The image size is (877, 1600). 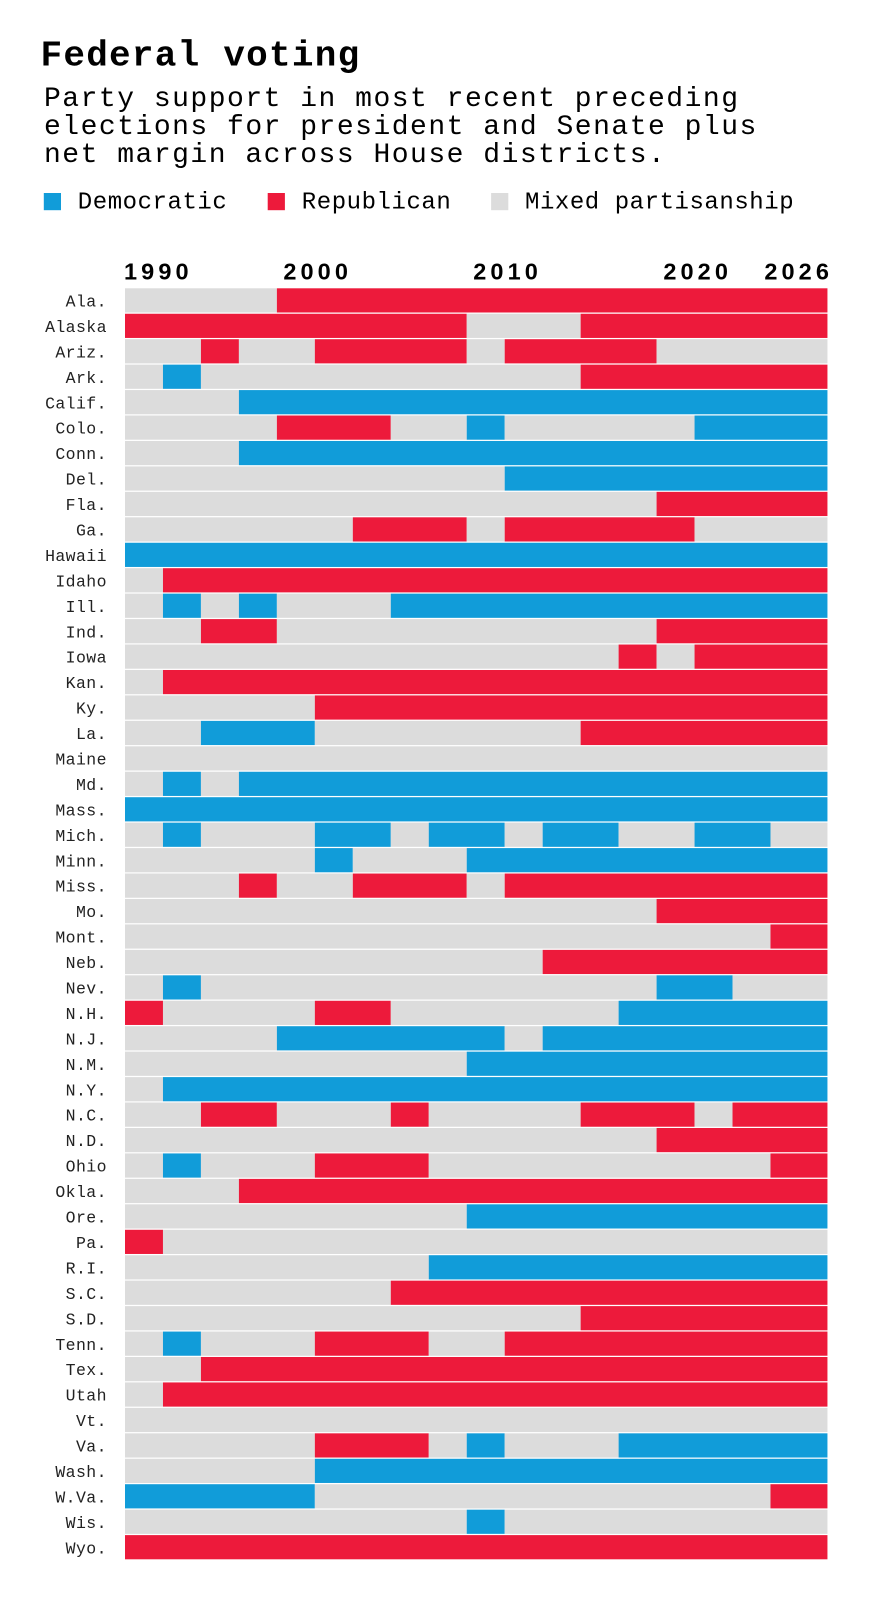 I want to click on svg-text: 2010, so click(x=507, y=271).